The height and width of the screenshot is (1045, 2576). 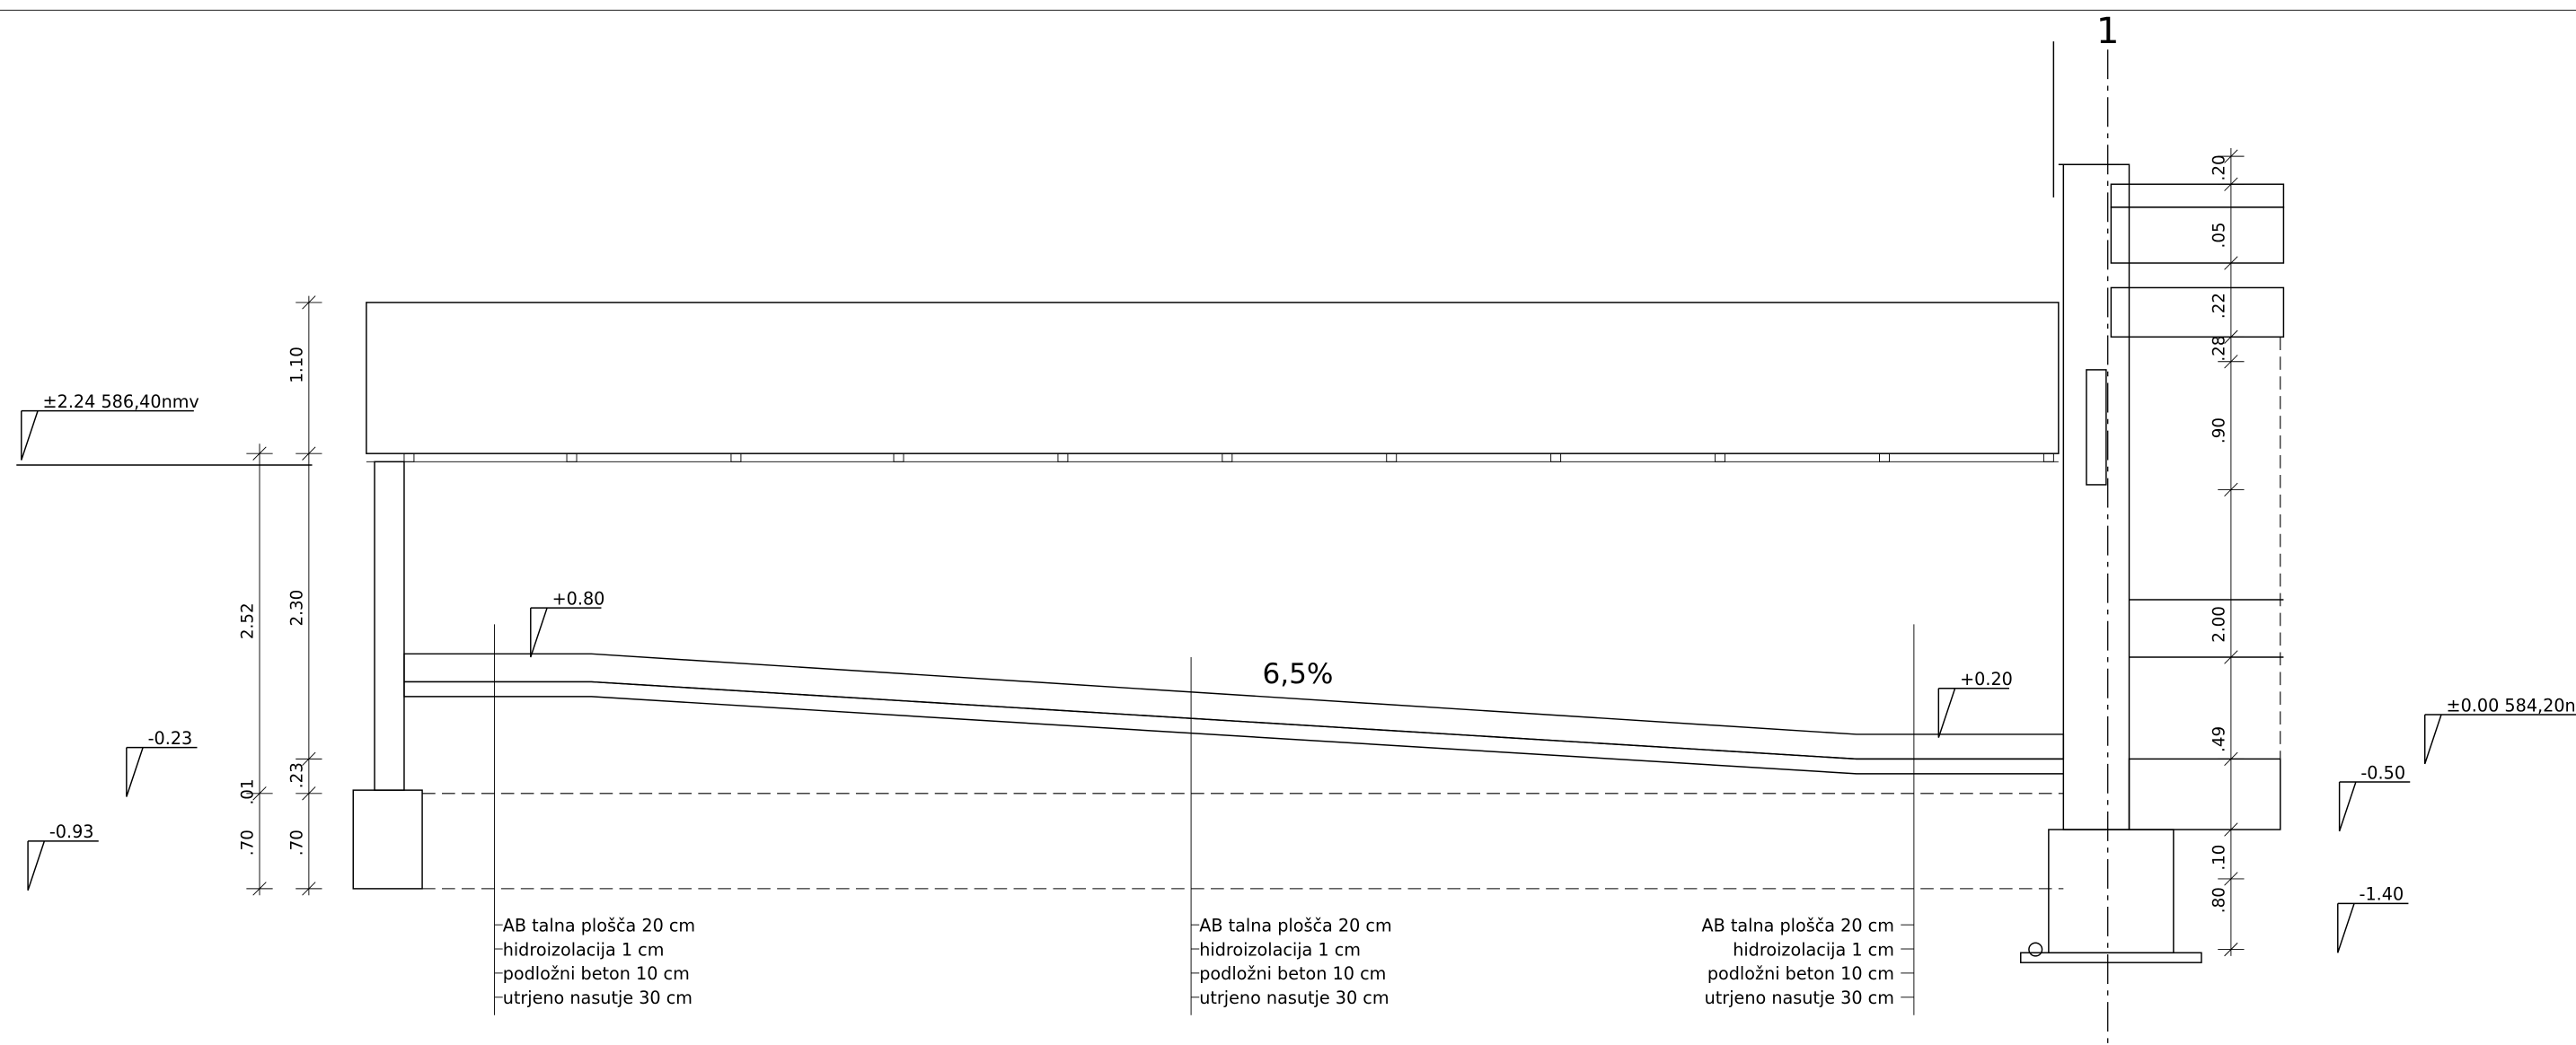 What do you see at coordinates (1233, 720) in the screenshot?
I see `waterproofing` at bounding box center [1233, 720].